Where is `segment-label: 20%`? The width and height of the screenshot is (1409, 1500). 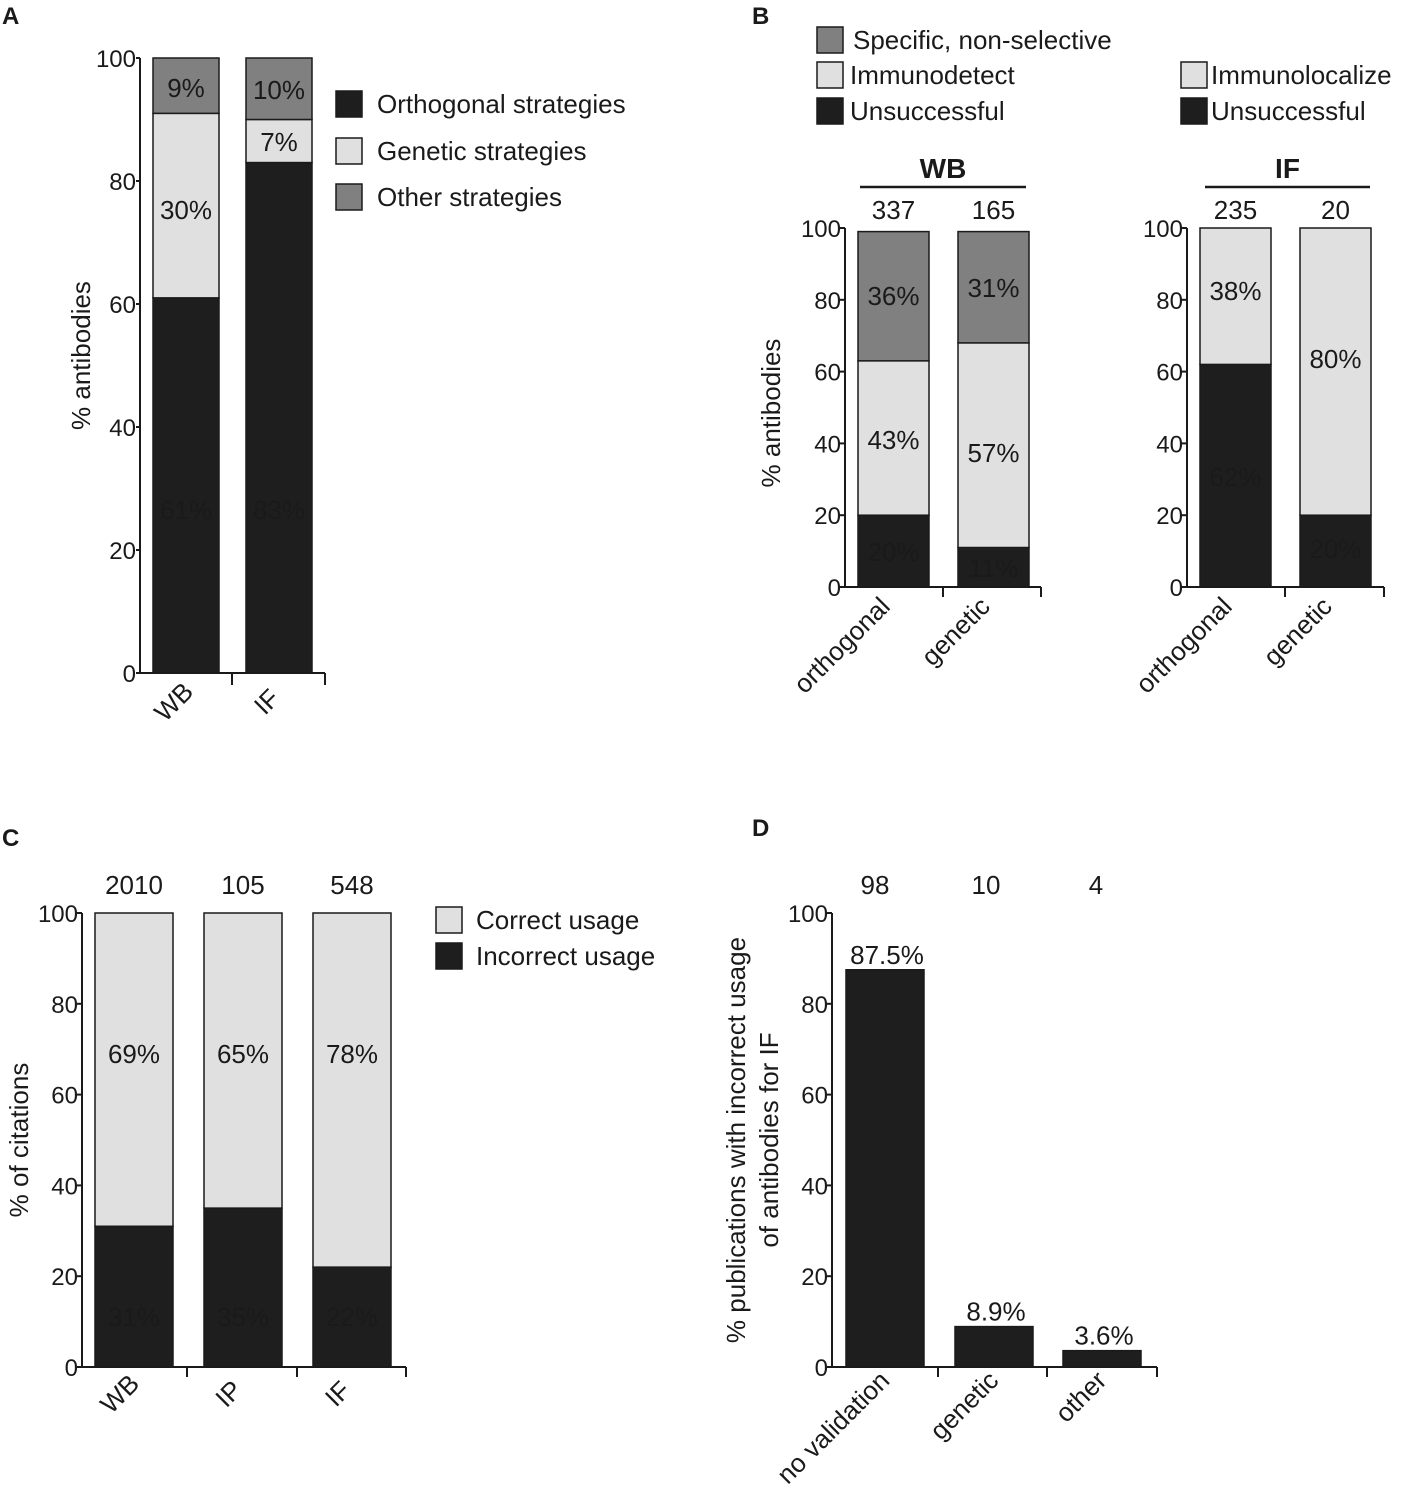
segment-label: 20% is located at coordinates (893, 552).